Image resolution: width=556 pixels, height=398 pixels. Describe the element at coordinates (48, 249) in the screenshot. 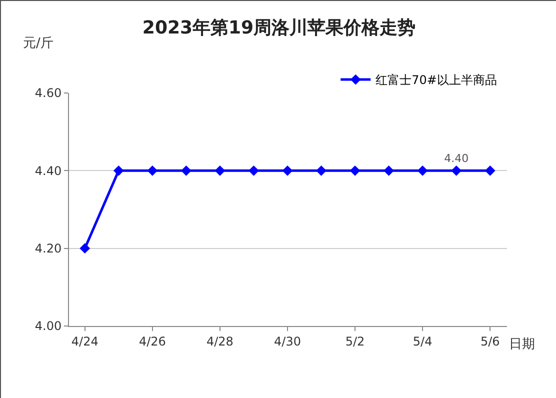

I see `y-tick-label: 4.20` at that location.